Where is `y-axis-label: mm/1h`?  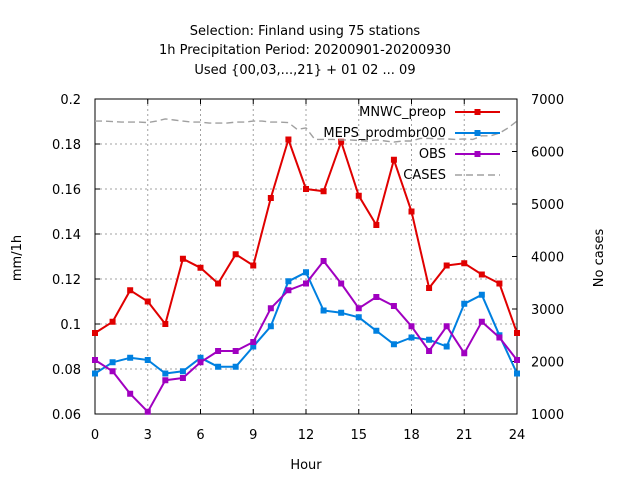 y-axis-label: mm/1h is located at coordinates (17, 258).